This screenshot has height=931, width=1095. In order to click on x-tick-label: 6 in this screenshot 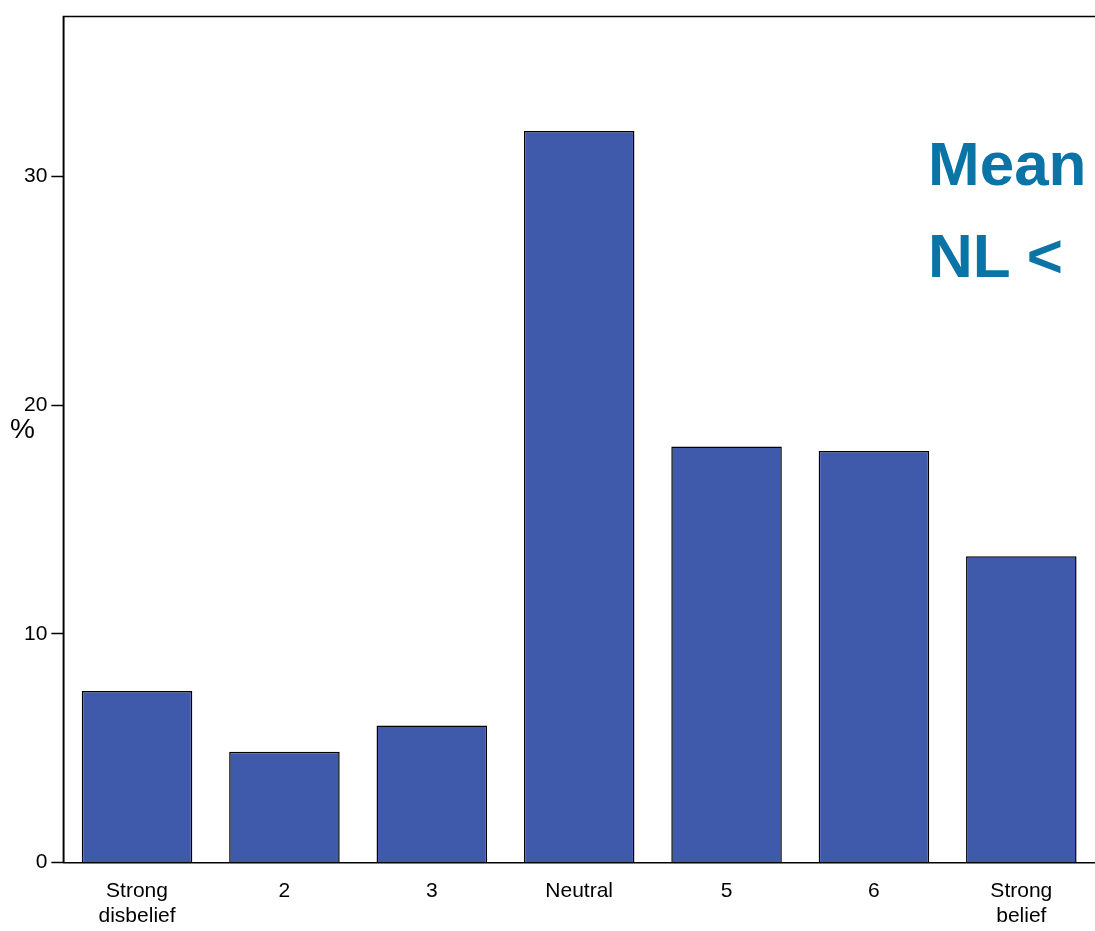, I will do `click(874, 889)`.